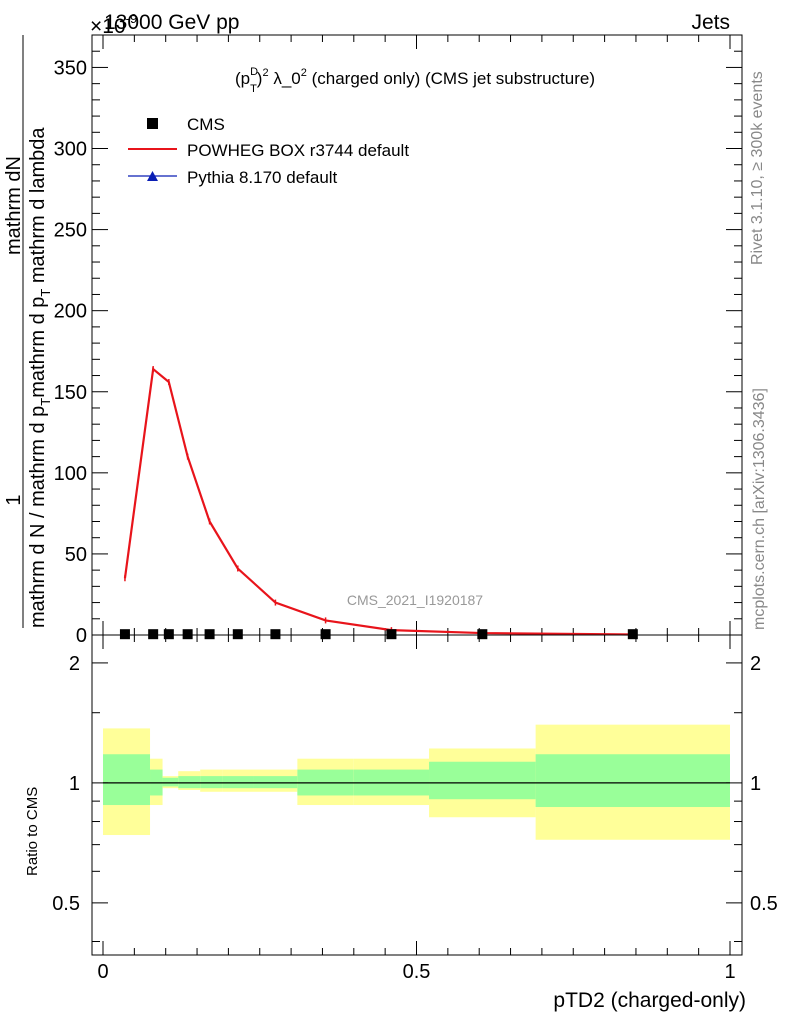 The height and width of the screenshot is (1024, 786). I want to click on ratio-y-tick-label-right: 0.5, so click(764, 904).